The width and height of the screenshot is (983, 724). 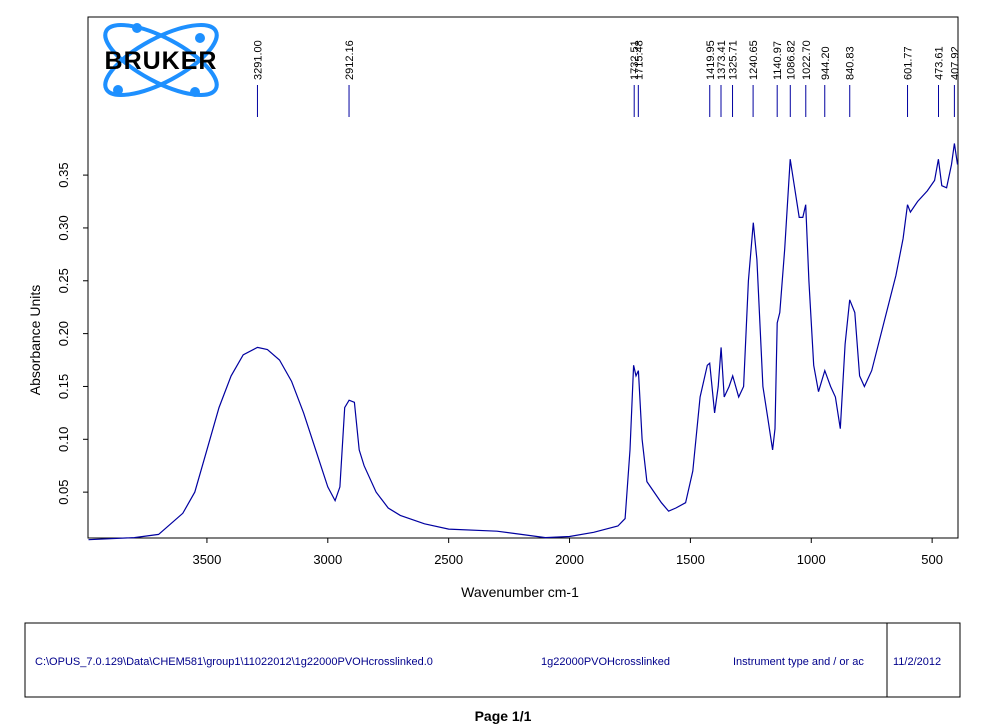 I want to click on x-tick-label: 1000, so click(x=811, y=559).